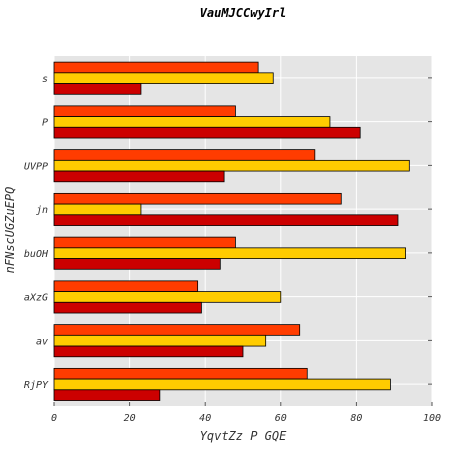 The image size is (450, 450). What do you see at coordinates (243, 436) in the screenshot?
I see `x-axis-label: YqvtZz P GQE` at bounding box center [243, 436].